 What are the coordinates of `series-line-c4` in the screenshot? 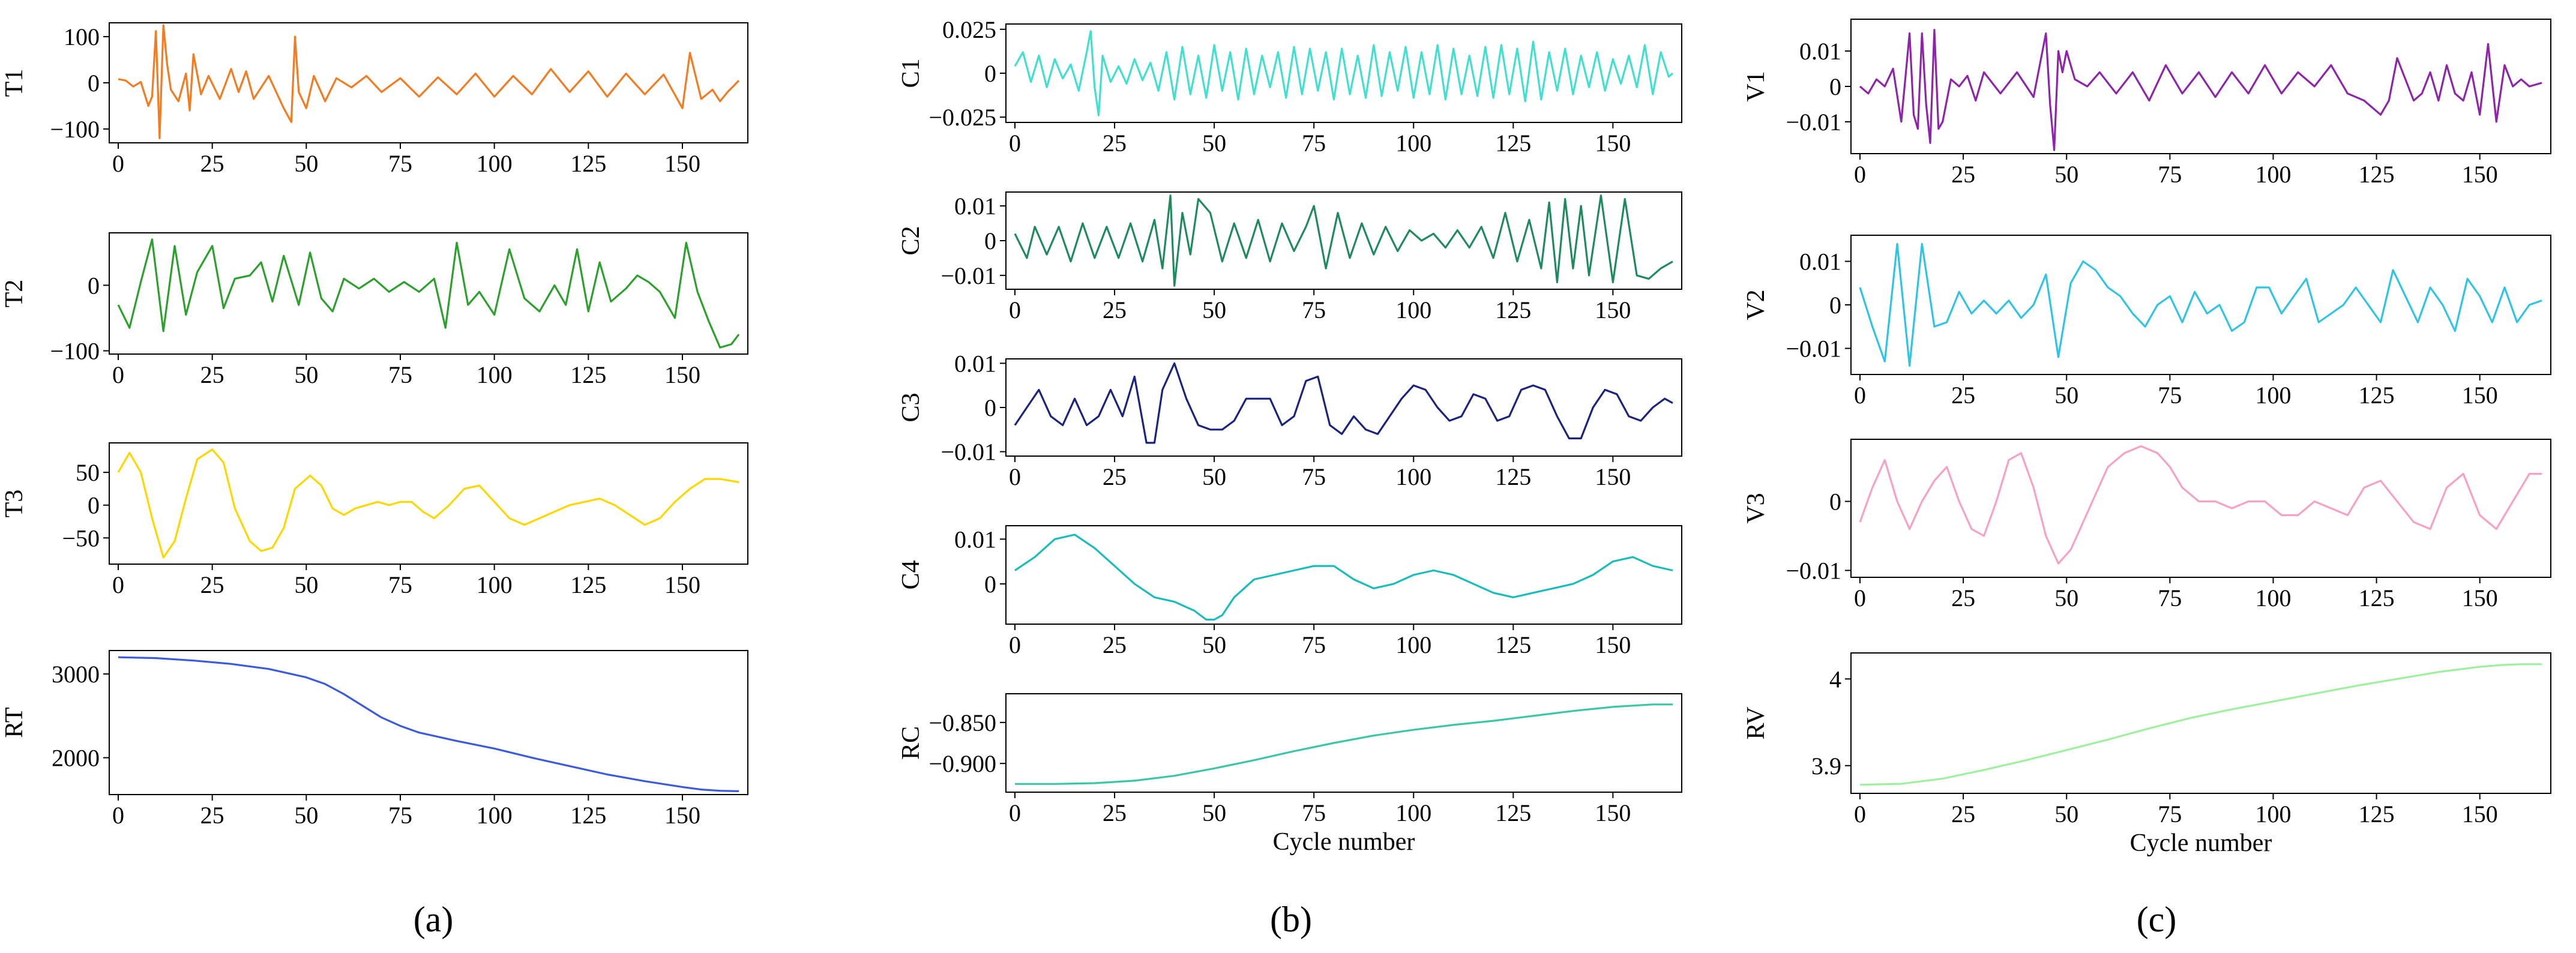 It's located at (1344, 577).